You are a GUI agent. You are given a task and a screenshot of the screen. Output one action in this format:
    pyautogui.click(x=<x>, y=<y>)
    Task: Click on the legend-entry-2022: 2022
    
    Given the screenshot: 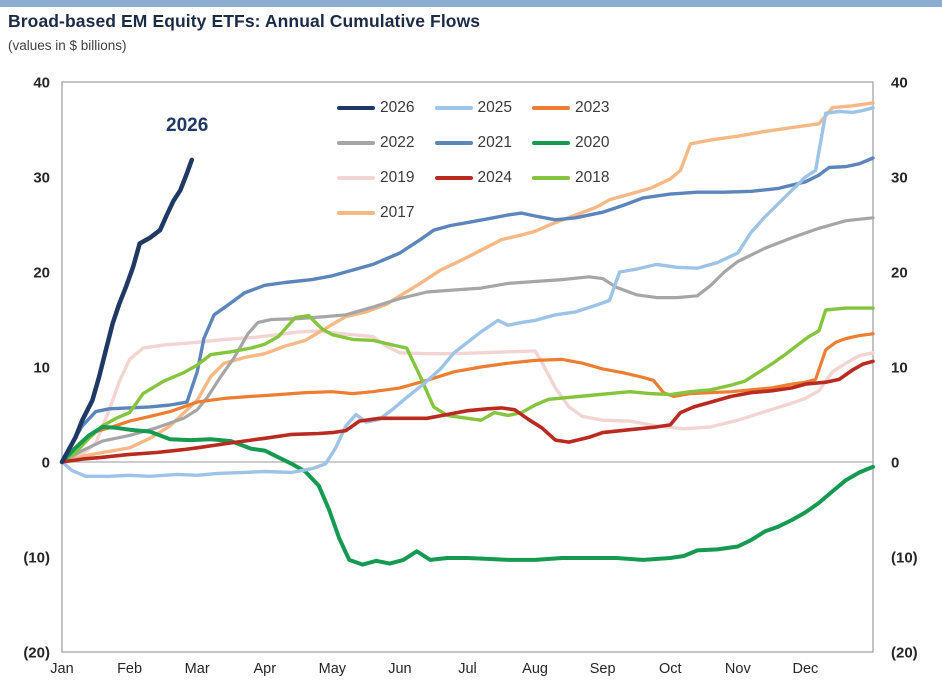 What is the action you would take?
    pyautogui.click(x=375, y=143)
    